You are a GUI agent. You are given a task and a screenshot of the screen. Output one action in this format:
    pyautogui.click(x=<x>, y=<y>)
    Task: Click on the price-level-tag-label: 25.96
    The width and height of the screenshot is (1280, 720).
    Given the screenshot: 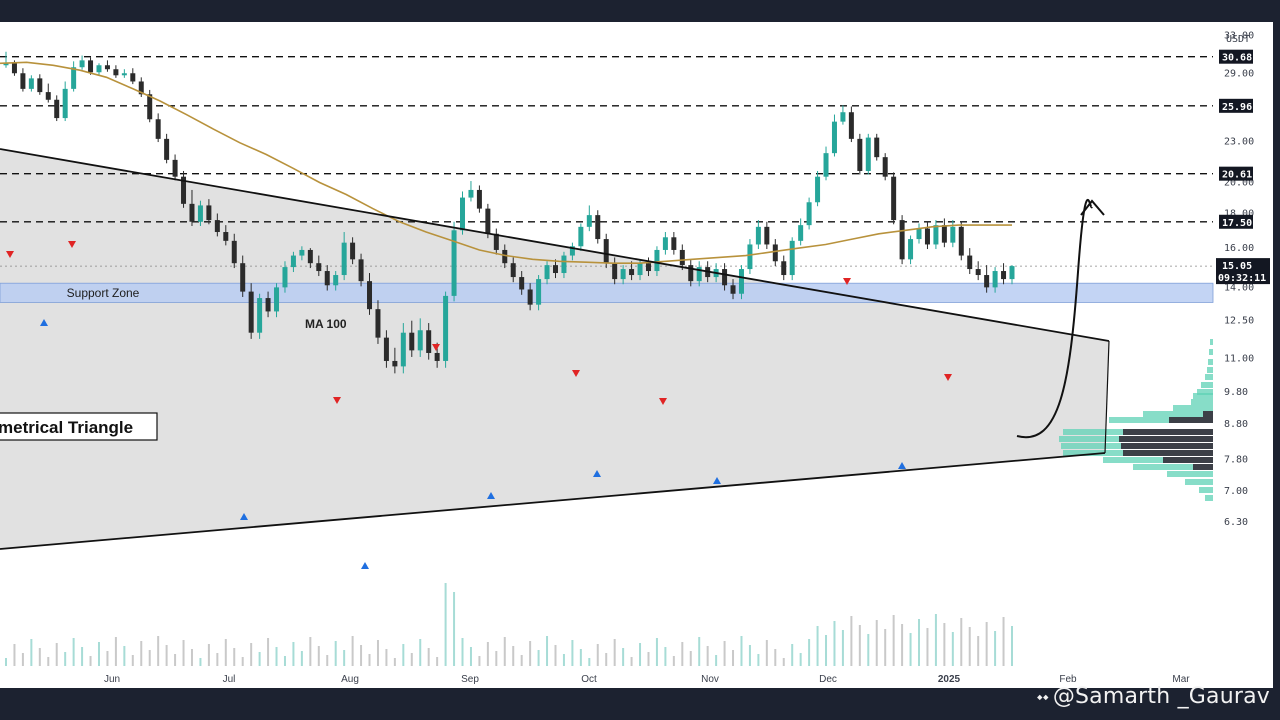 What is the action you would take?
    pyautogui.click(x=1237, y=107)
    